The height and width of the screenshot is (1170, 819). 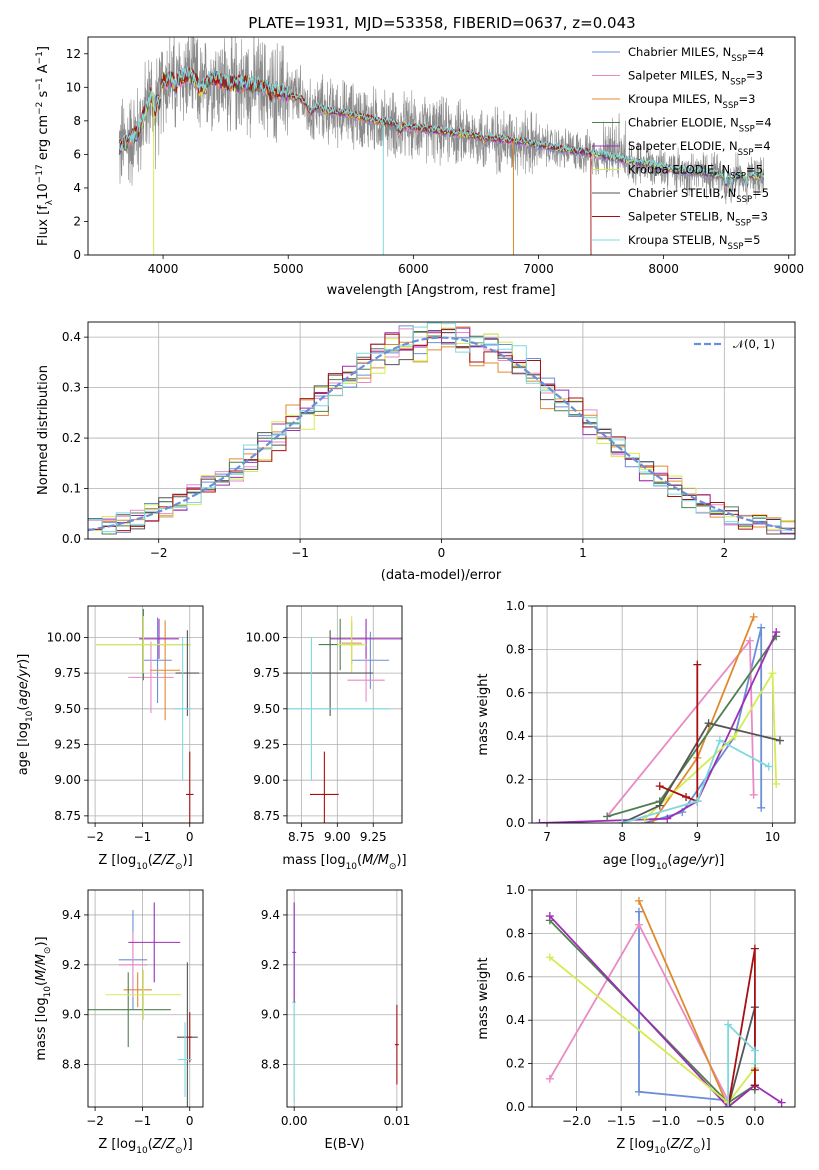 What do you see at coordinates (515, 736) in the screenshot?
I see `y-tick-label: 0.4` at bounding box center [515, 736].